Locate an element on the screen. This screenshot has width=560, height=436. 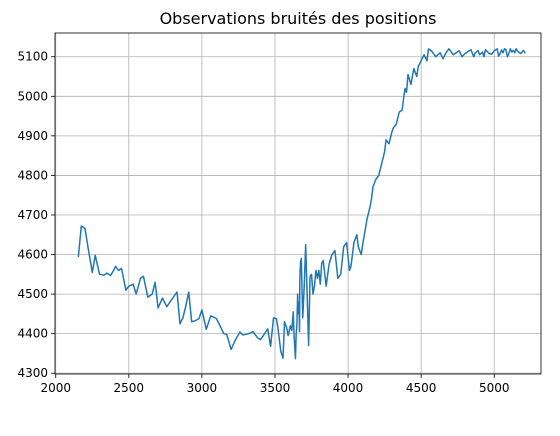
y-tick-label: 4700 is located at coordinates (32, 215).